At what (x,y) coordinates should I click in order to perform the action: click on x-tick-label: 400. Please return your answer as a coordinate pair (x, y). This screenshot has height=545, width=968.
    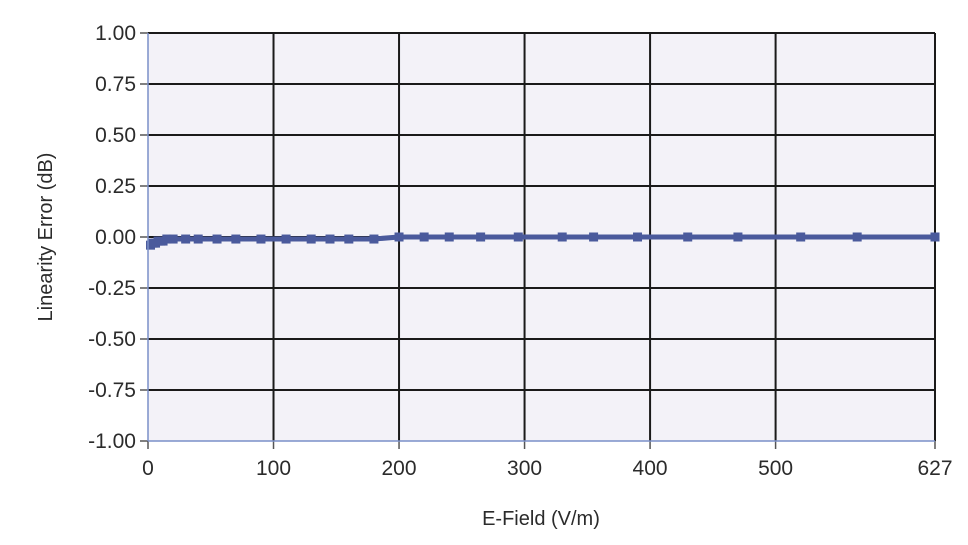
    Looking at the image, I should click on (650, 468).